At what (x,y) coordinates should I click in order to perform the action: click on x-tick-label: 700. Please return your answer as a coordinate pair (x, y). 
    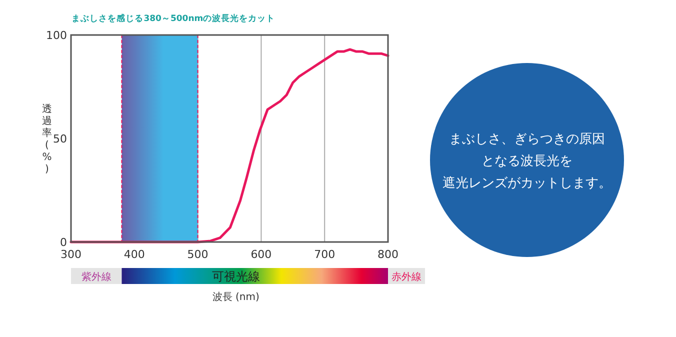
    Looking at the image, I should click on (325, 254).